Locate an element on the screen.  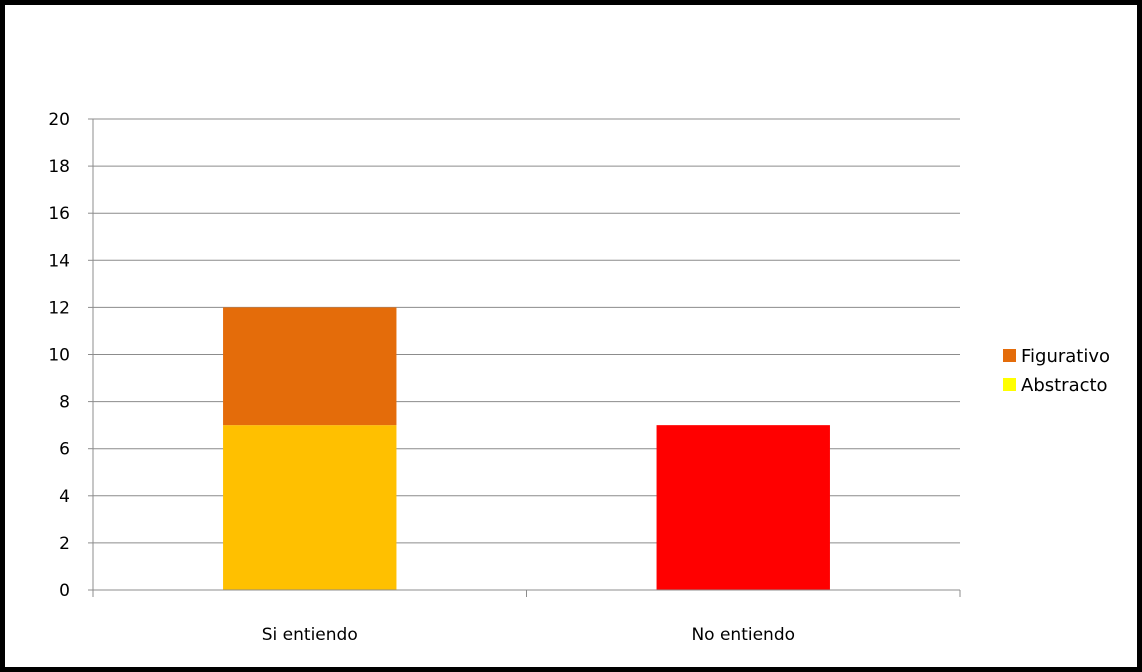
y-tick-label: 2 is located at coordinates (64, 544).